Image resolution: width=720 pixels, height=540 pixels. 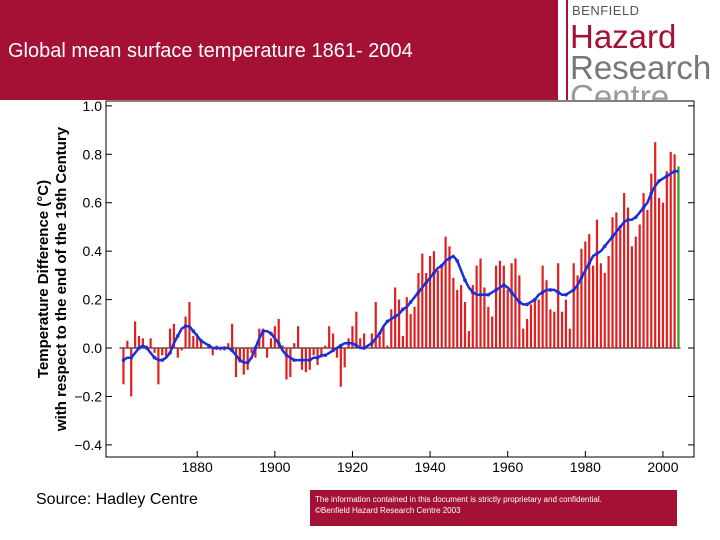 I want to click on bar-1998, so click(x=655, y=245).